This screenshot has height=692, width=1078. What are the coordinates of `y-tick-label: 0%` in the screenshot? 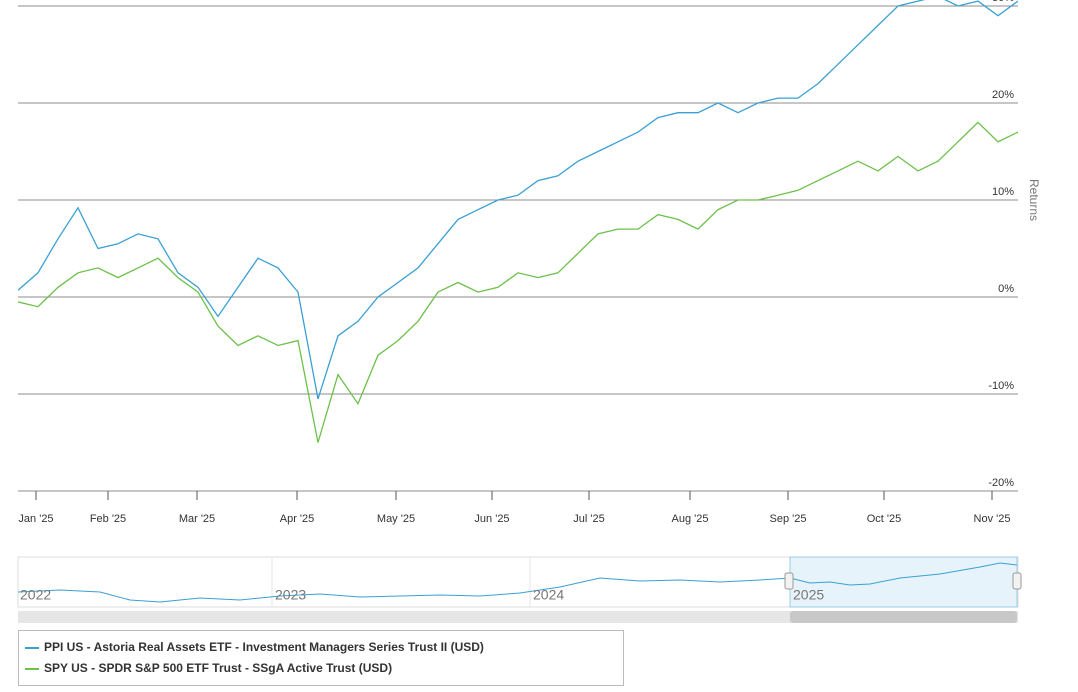 It's located at (1006, 289).